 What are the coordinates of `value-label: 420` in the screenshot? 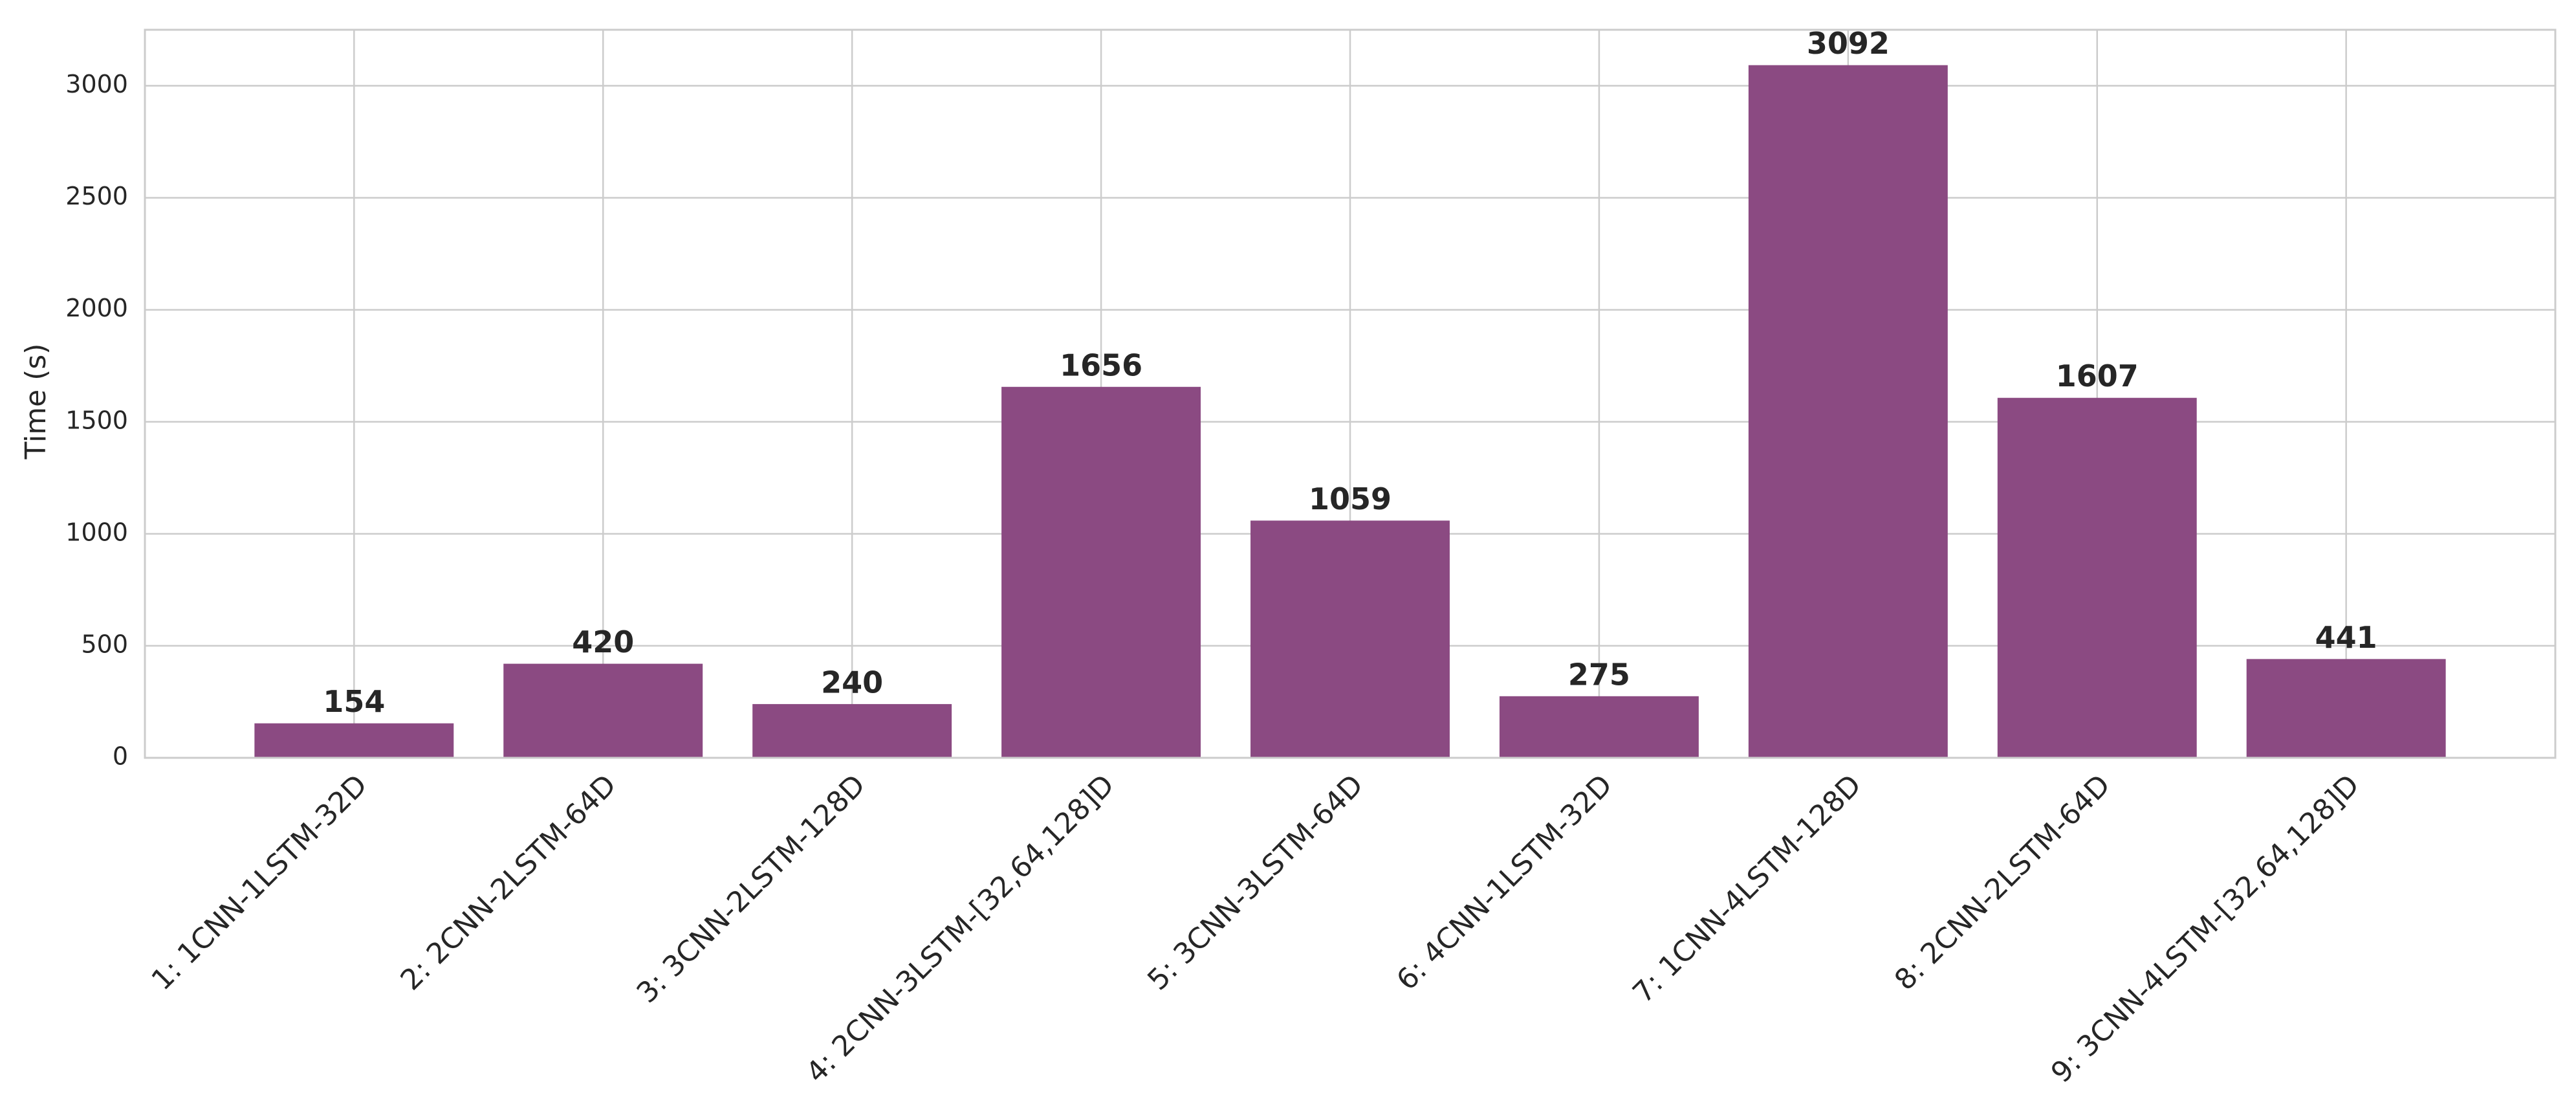 It's located at (603, 642).